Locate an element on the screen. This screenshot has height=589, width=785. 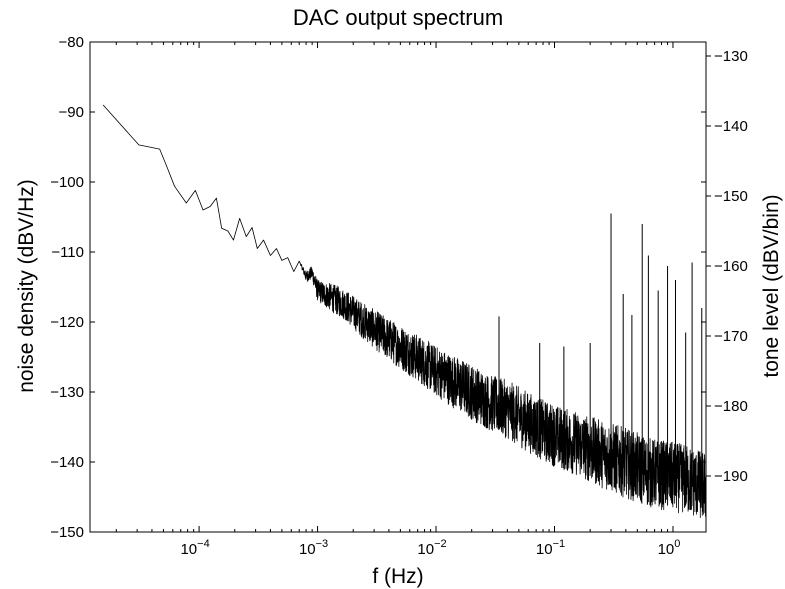
y-right-tick-label: −170 is located at coordinates (731, 336).